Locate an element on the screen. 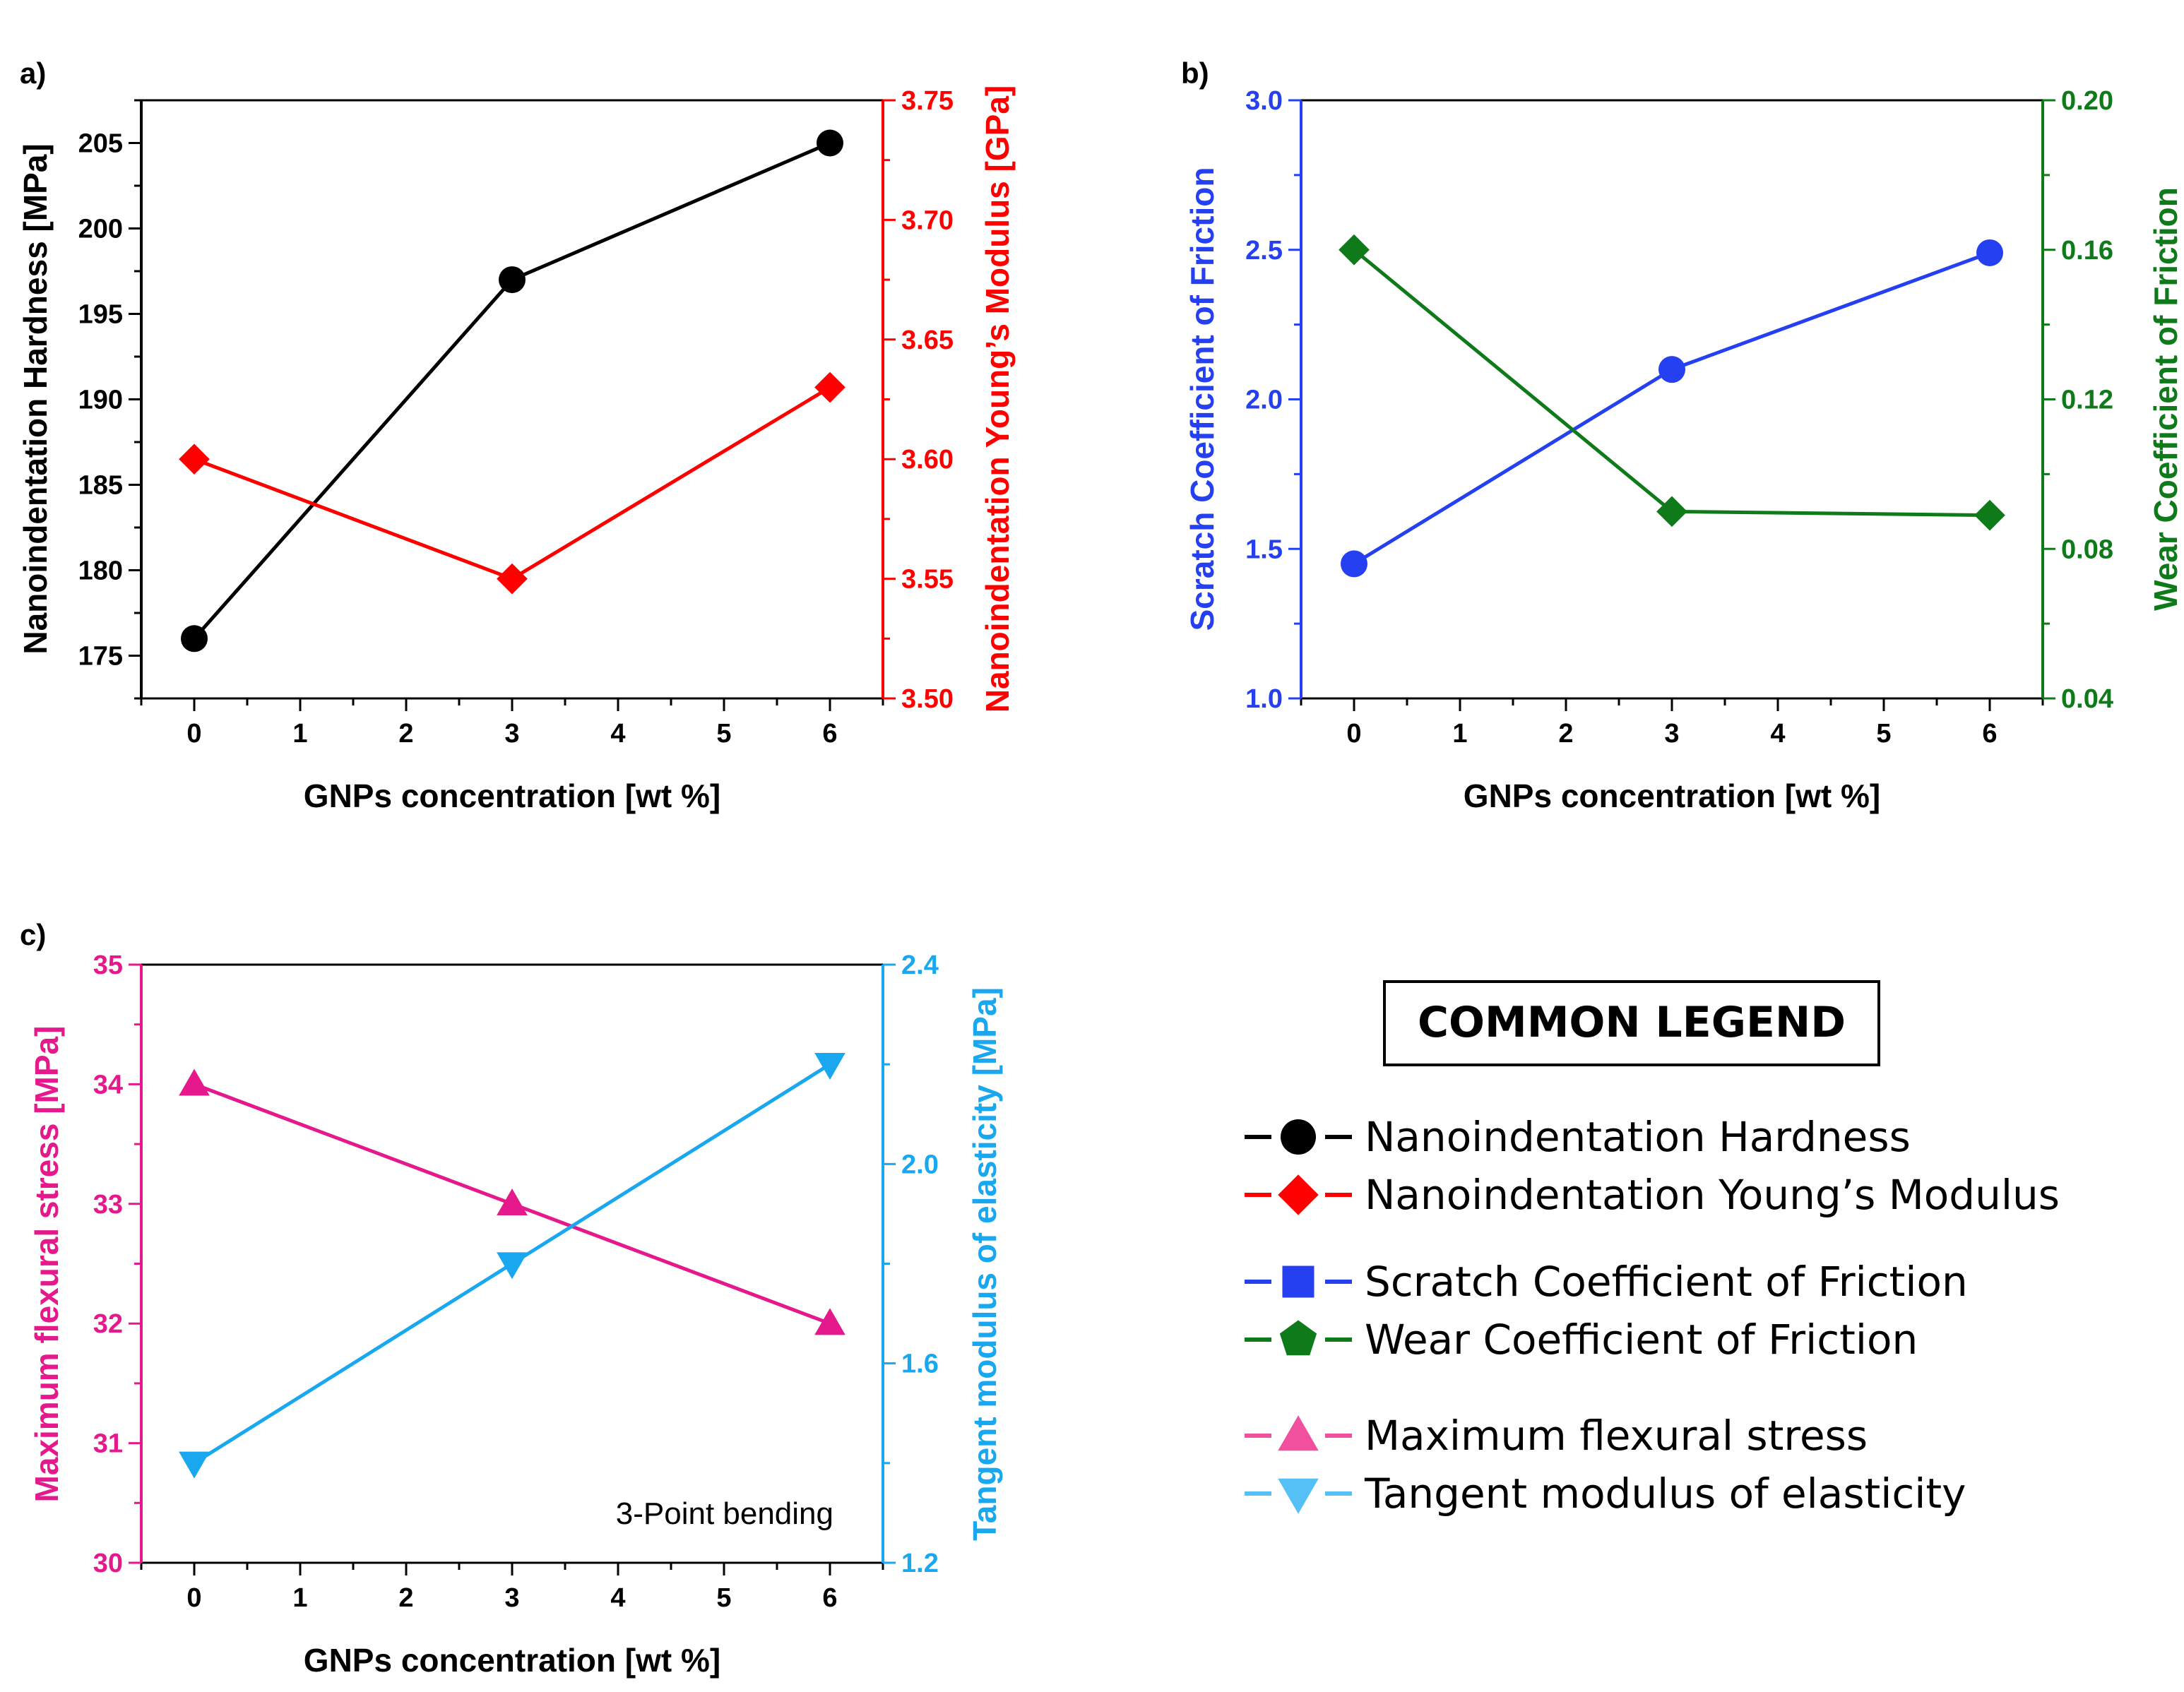 Image resolution: width=2184 pixels, height=1692 pixels. panel-b-right-tick-label: 0.20 is located at coordinates (2087, 101).